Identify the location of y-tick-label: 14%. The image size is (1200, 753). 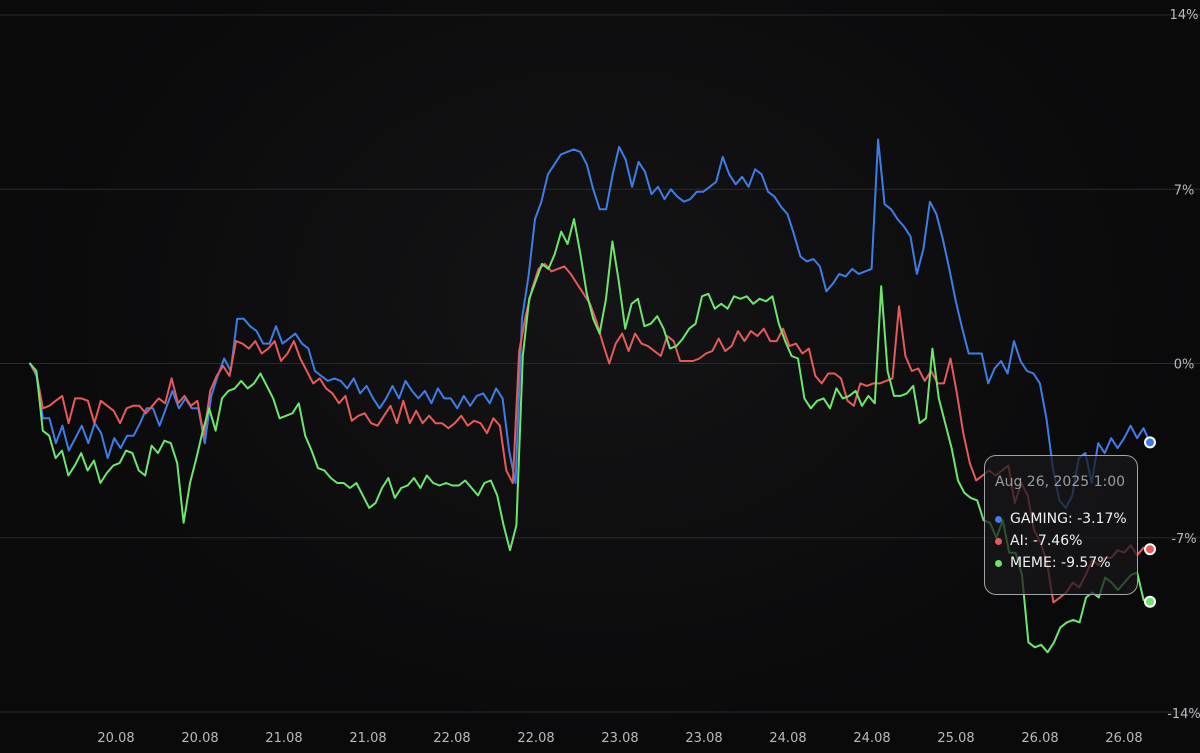
(1184, 15).